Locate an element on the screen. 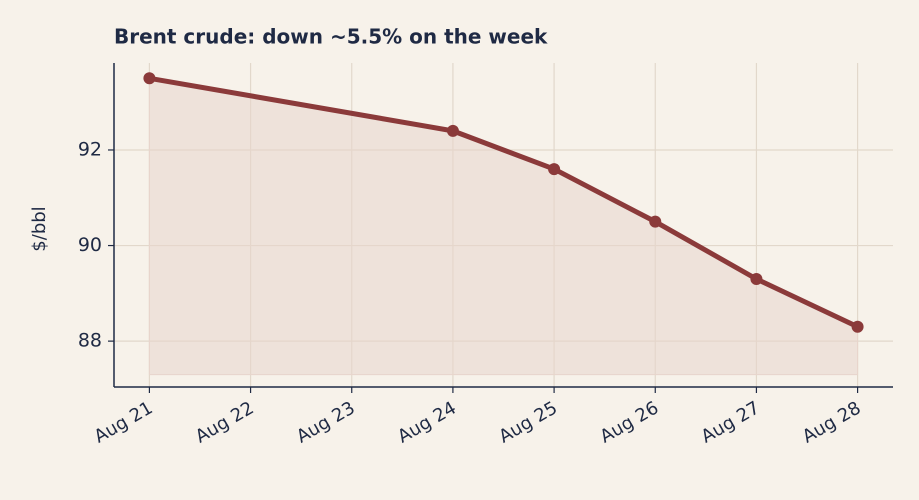 The height and width of the screenshot is (500, 919). y-tick-label: 88 is located at coordinates (90, 341).